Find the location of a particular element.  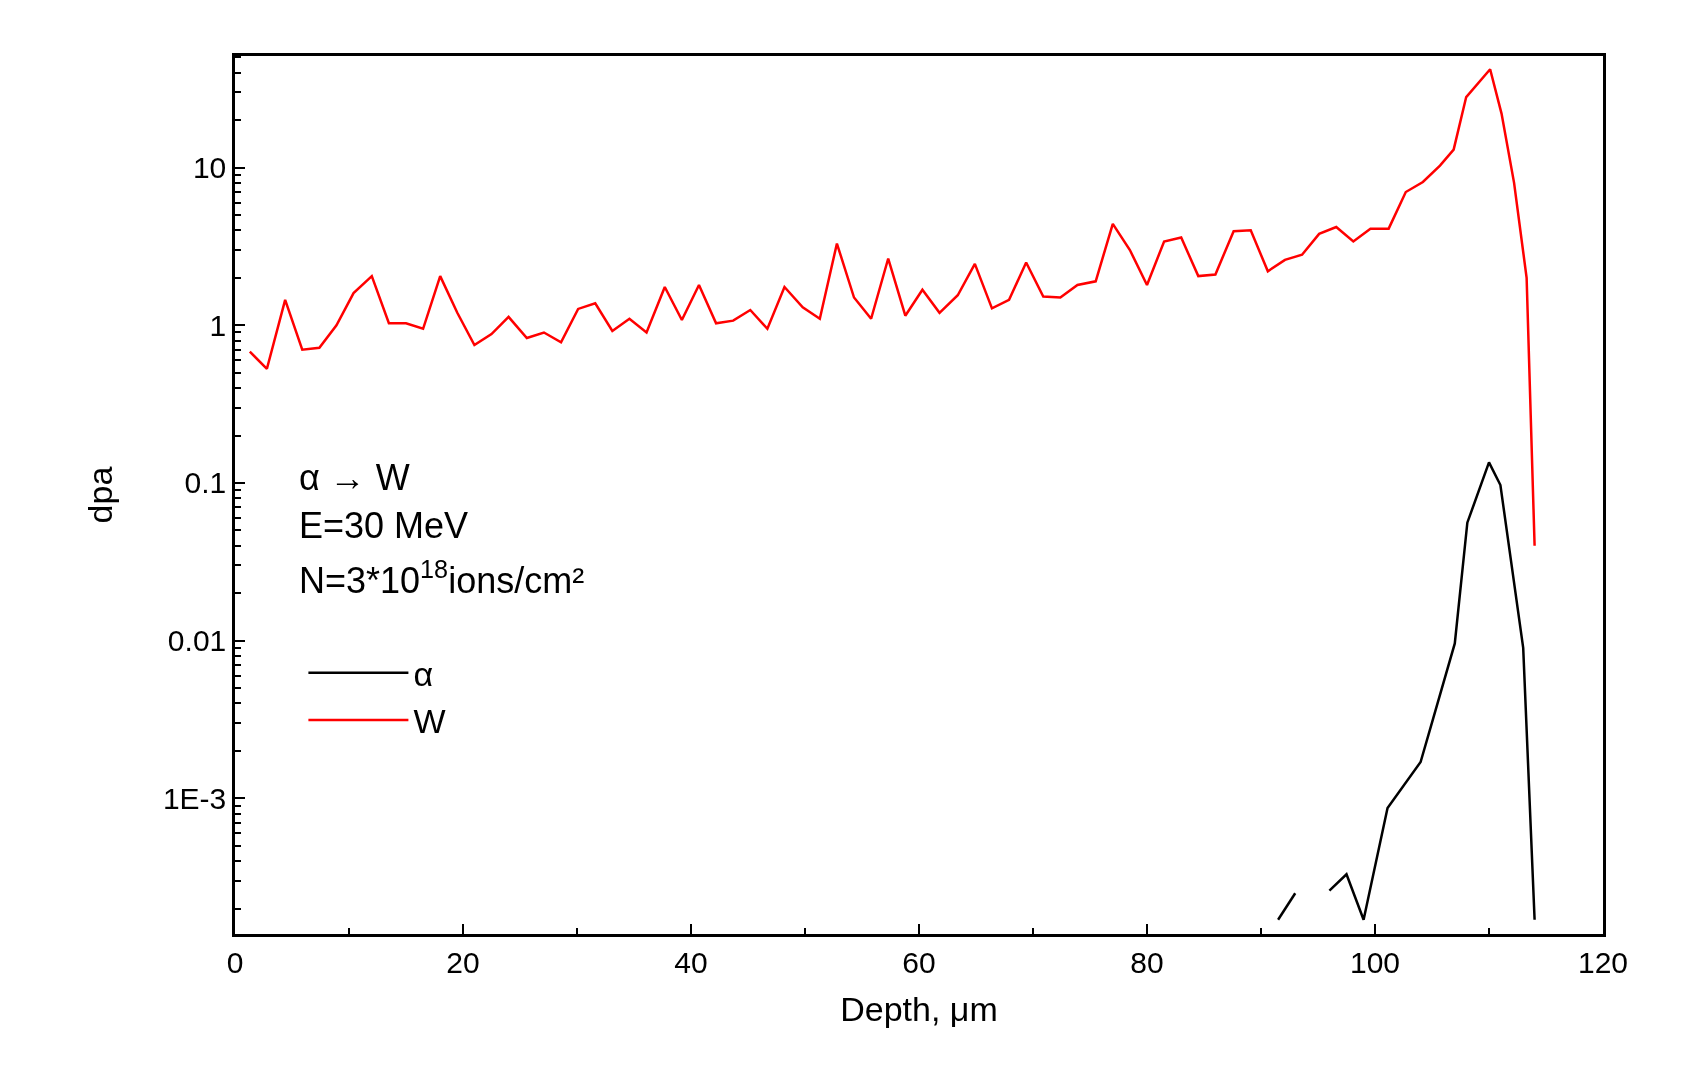

y-tick-label: 1 is located at coordinates (218, 325).